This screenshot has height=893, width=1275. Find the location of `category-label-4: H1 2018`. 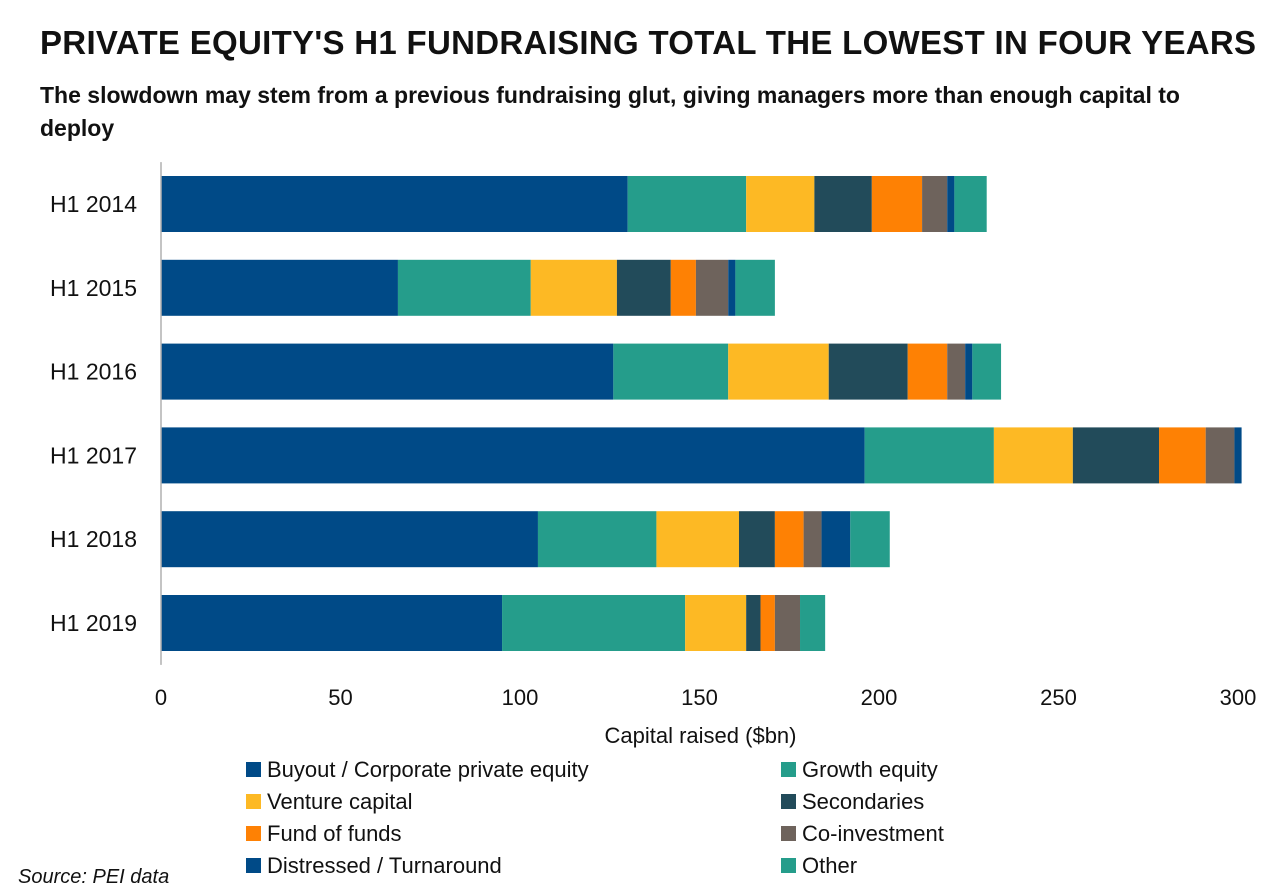

category-label-4: H1 2018 is located at coordinates (93, 539).